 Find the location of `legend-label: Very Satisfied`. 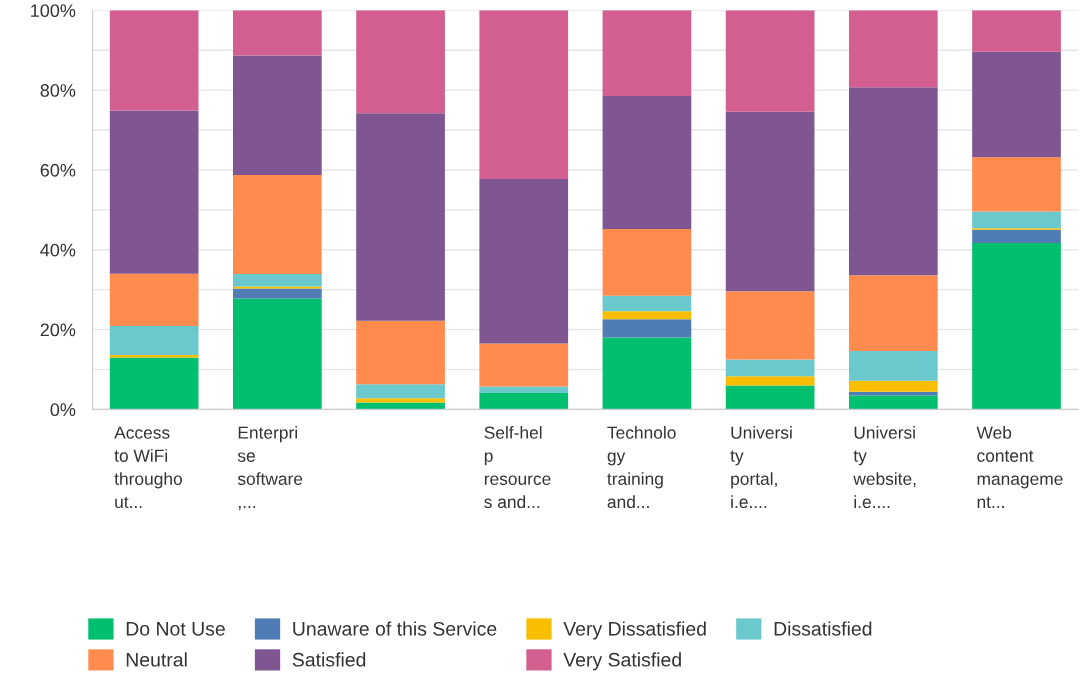

legend-label: Very Satisfied is located at coordinates (622, 661).